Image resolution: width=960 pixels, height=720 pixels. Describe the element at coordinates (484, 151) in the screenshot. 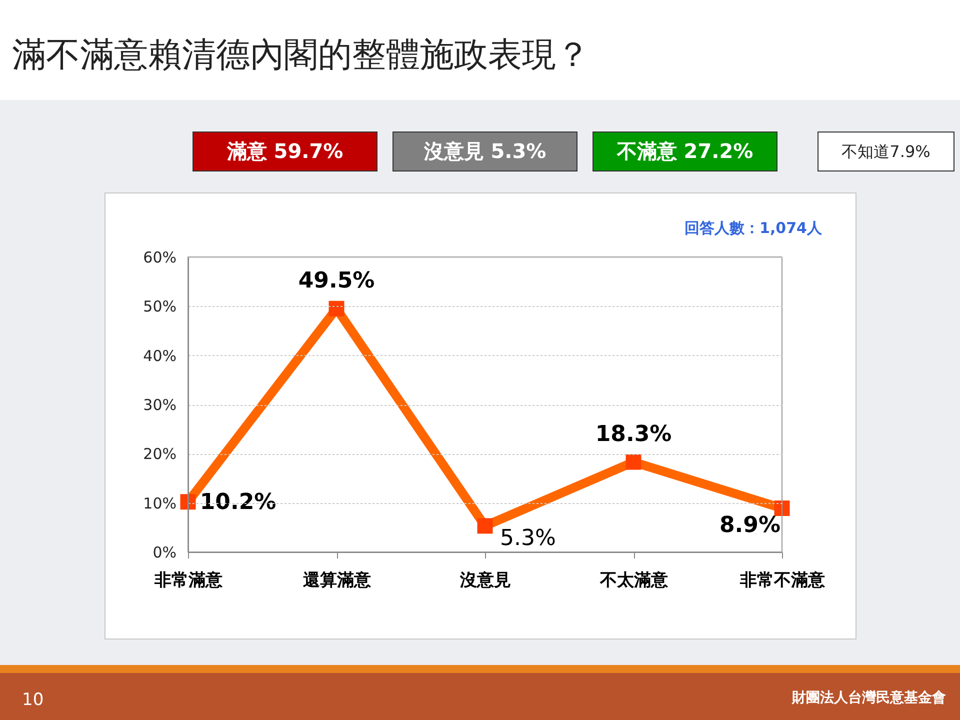

I see `text: 沒意見 5.3%` at that location.